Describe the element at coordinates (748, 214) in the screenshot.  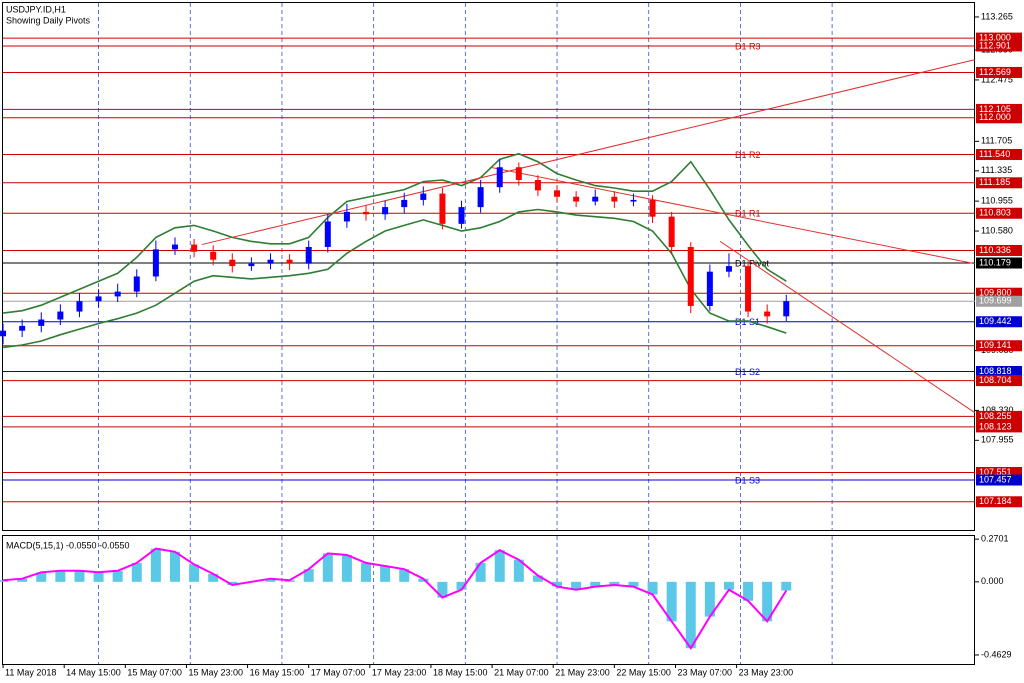
I see `pivot-label: D1 R1` at that location.